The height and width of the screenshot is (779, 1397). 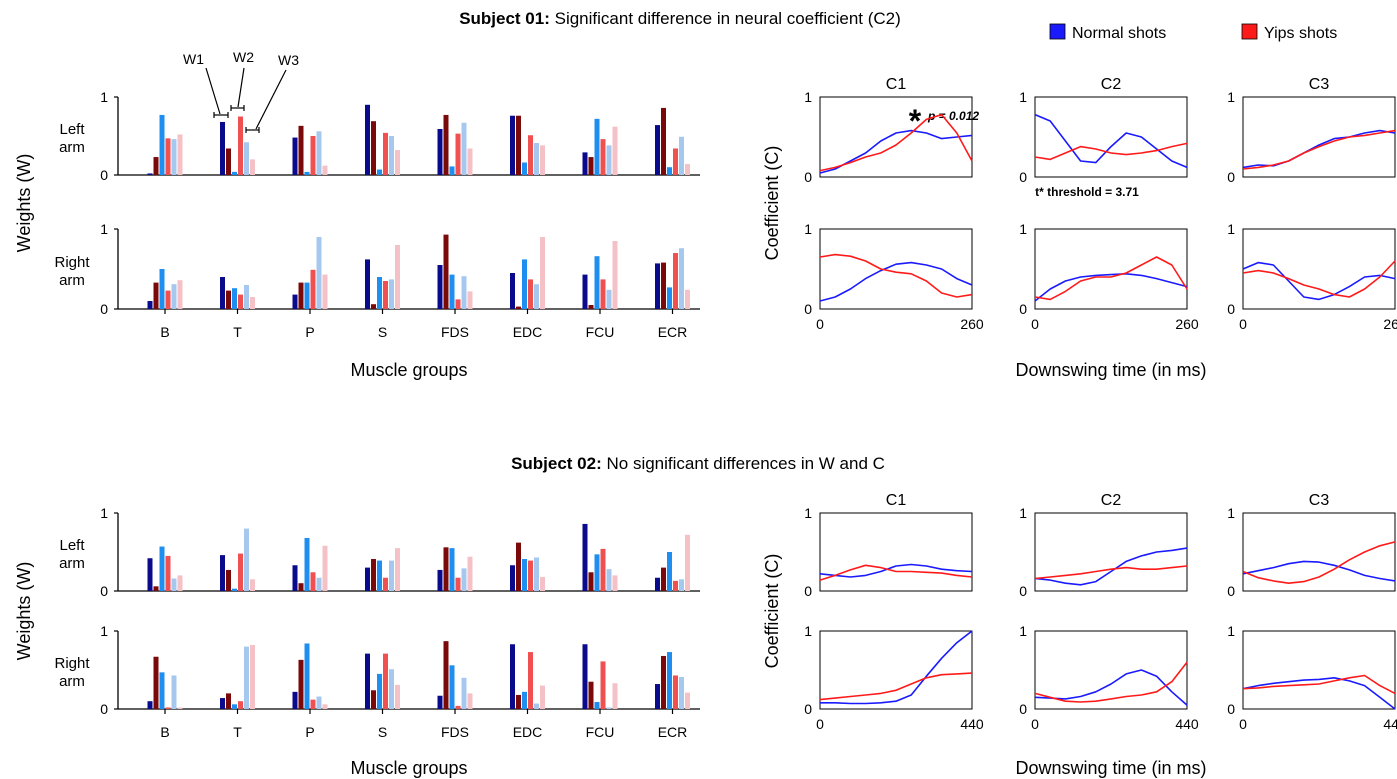 I want to click on x-axis-label: Downswing time (in ms), so click(x=1110, y=768).